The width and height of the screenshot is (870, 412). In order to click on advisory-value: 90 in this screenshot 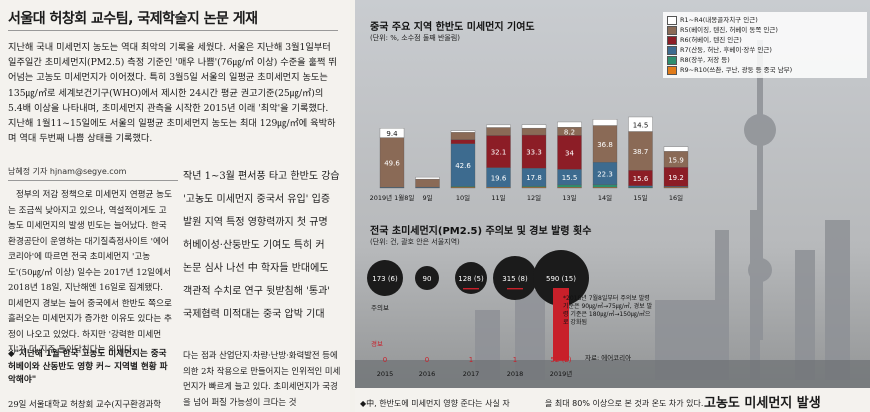, I will do `click(427, 279)`.